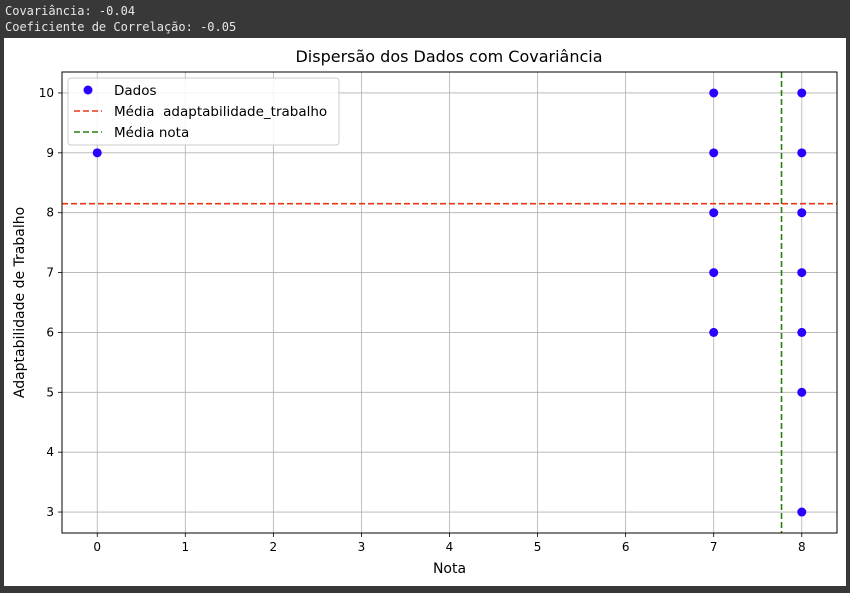 The image size is (850, 593). Describe the element at coordinates (362, 547) in the screenshot. I see `x-tick-label: 3` at that location.